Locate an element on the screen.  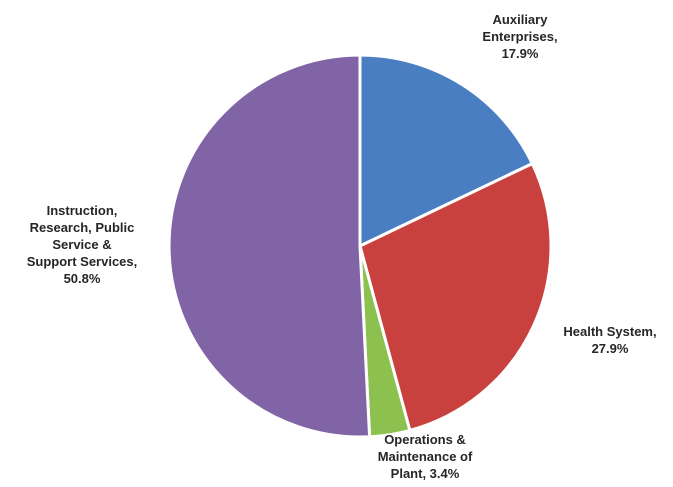
data-label-line: Research, Public is located at coordinates (82, 227).